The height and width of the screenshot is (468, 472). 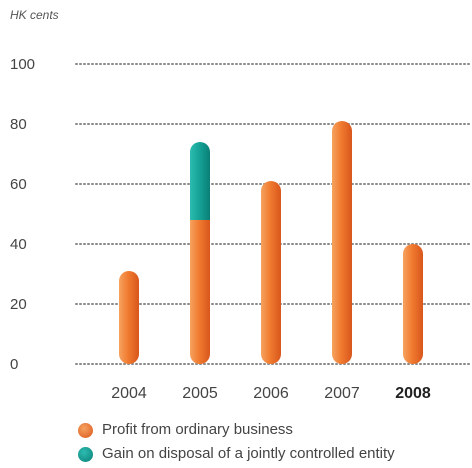 What do you see at coordinates (18, 304) in the screenshot?
I see `y-tick-label: 20` at bounding box center [18, 304].